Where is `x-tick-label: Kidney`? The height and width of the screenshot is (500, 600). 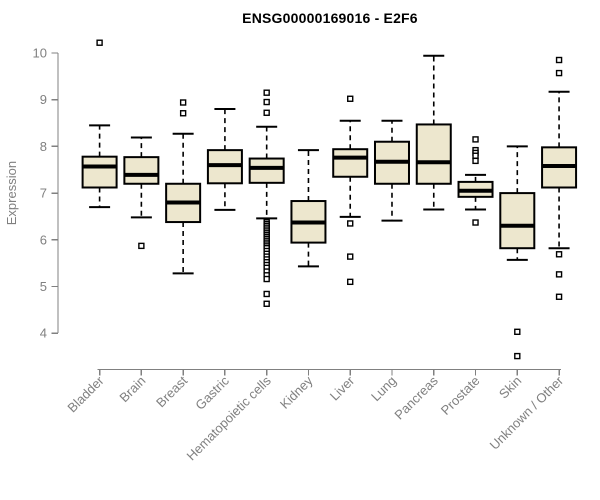 x-tick-label: Kidney is located at coordinates (296, 392).